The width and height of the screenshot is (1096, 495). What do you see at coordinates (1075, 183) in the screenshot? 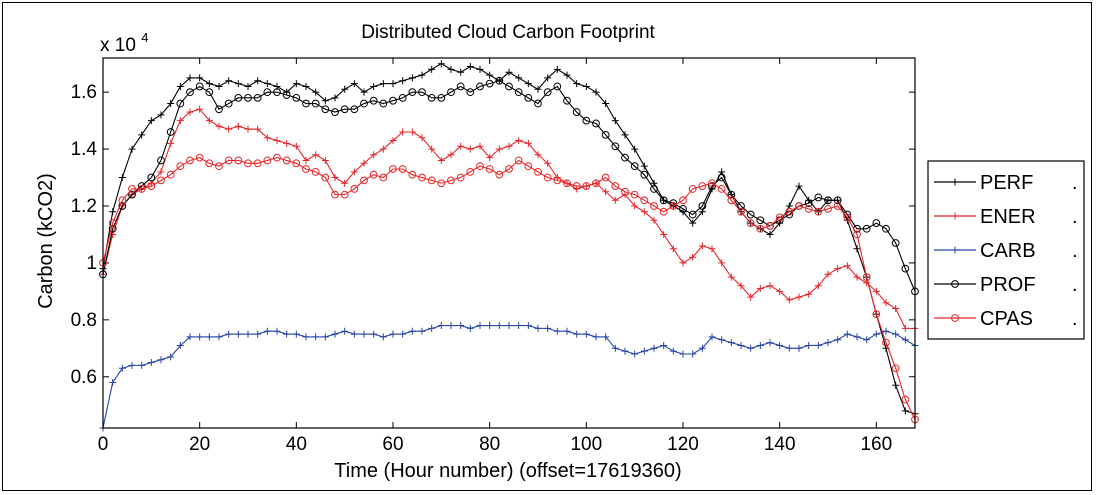
I see `legend-suffix-perf: .` at bounding box center [1075, 183].